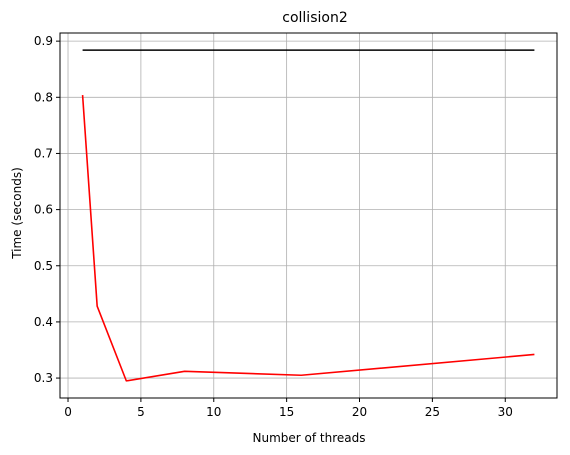  What do you see at coordinates (17, 213) in the screenshot?
I see `y-axis-label: Time (seconds)` at bounding box center [17, 213].